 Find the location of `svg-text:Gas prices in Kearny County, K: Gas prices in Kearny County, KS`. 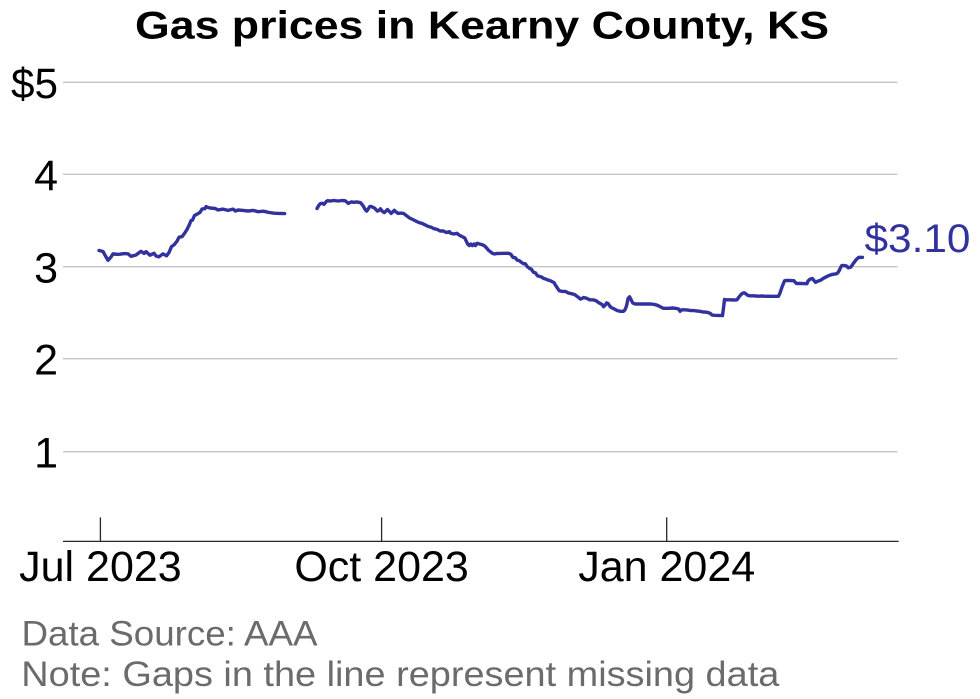

svg-text:Gas prices in Kearny County, K: Gas prices in Kearny County, KS is located at coordinates (482, 26).